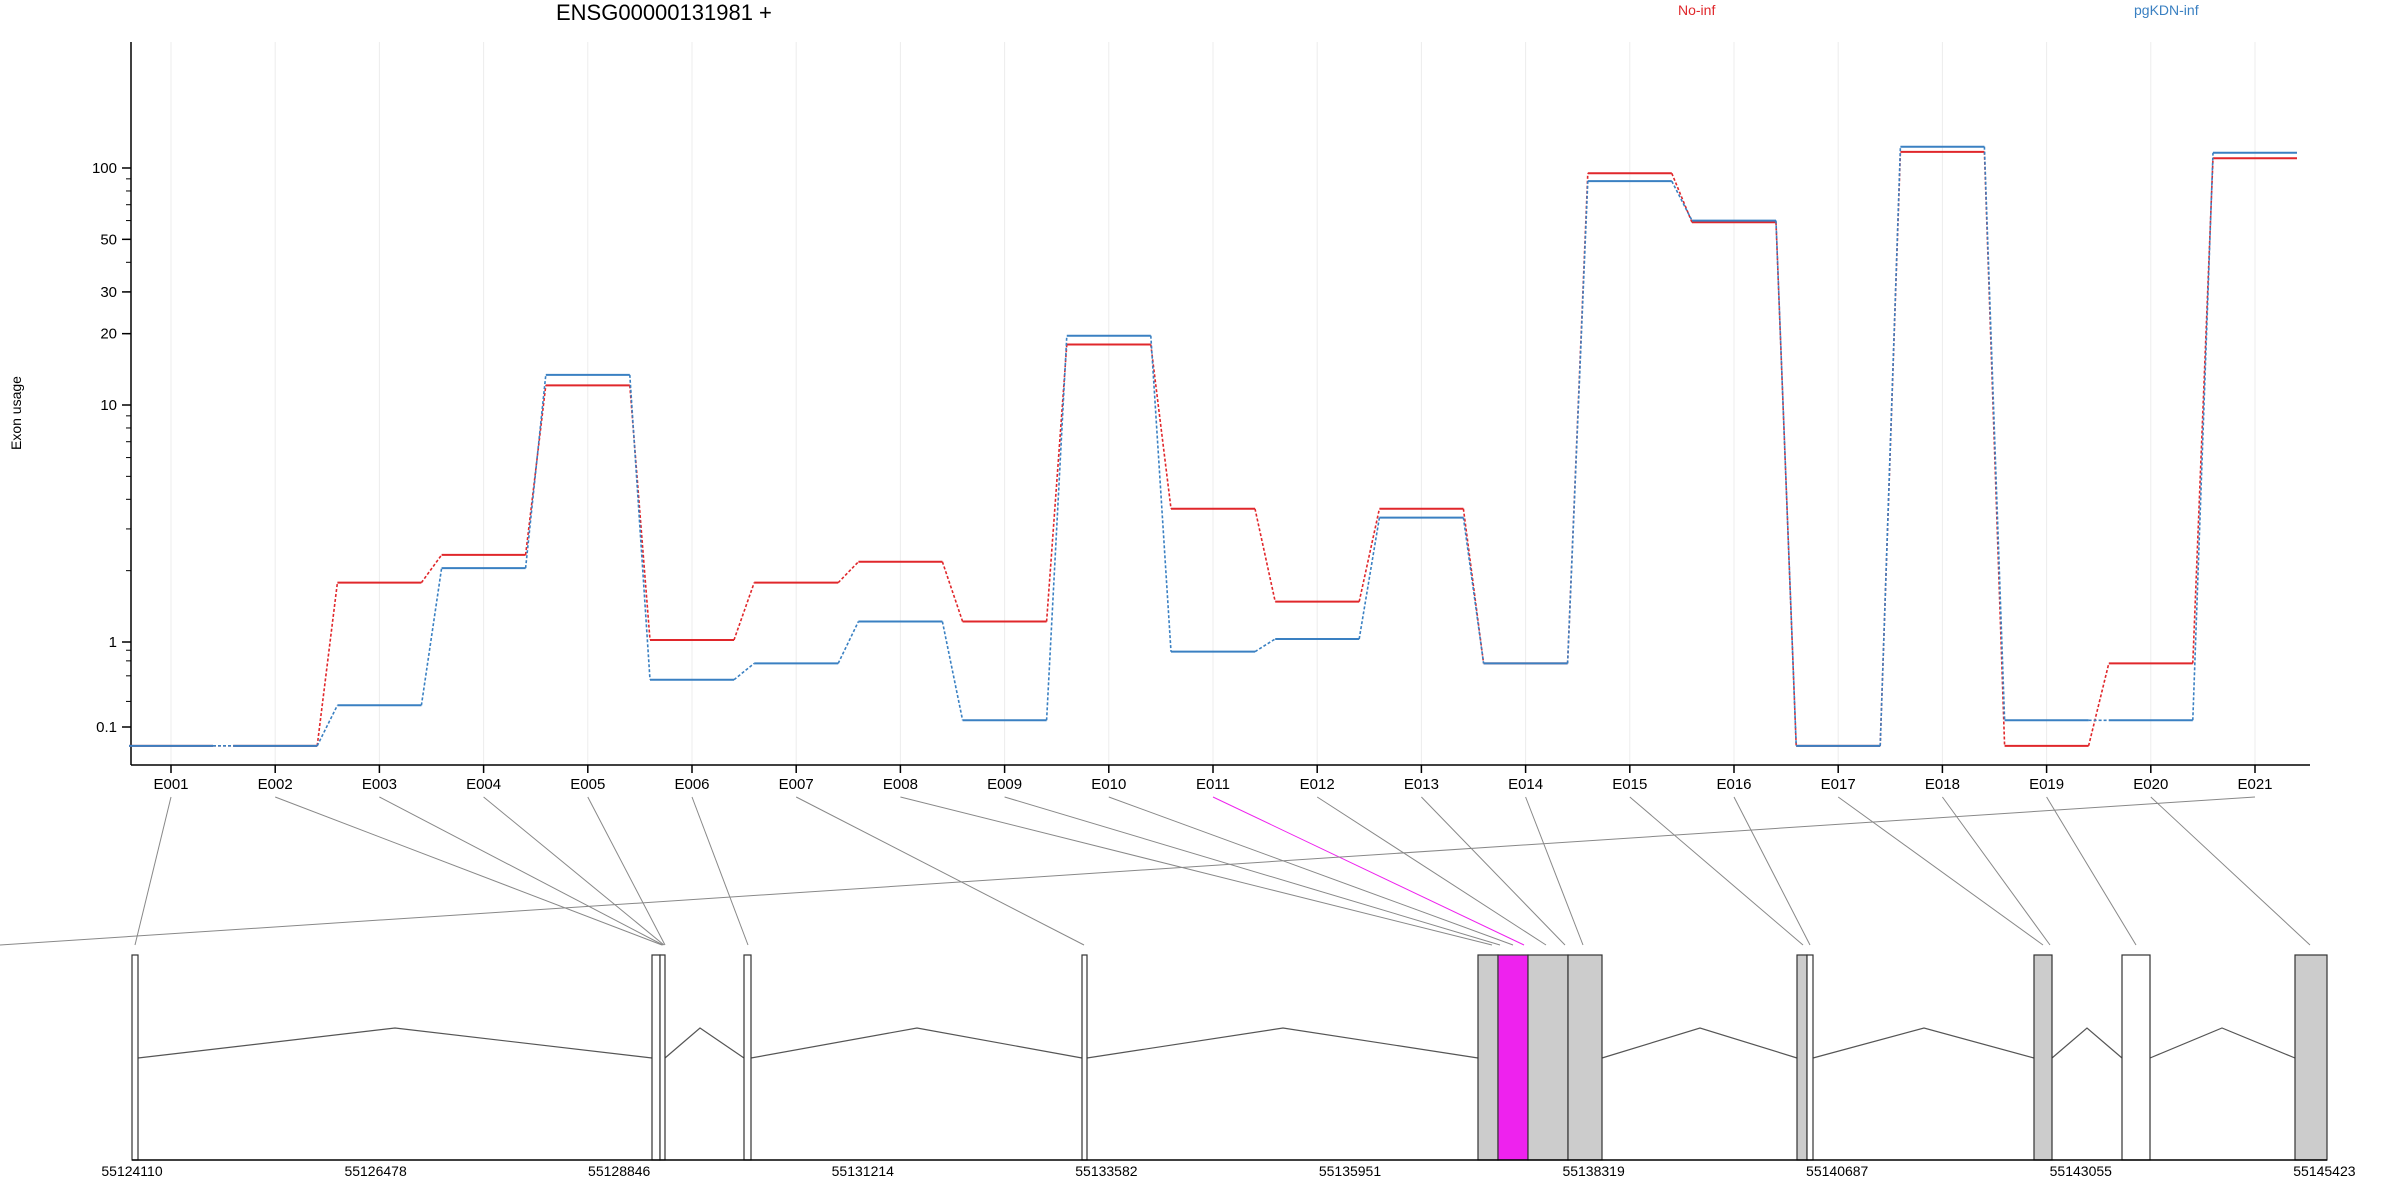  I want to click on x-tick-label-e015: E015, so click(1629, 784).